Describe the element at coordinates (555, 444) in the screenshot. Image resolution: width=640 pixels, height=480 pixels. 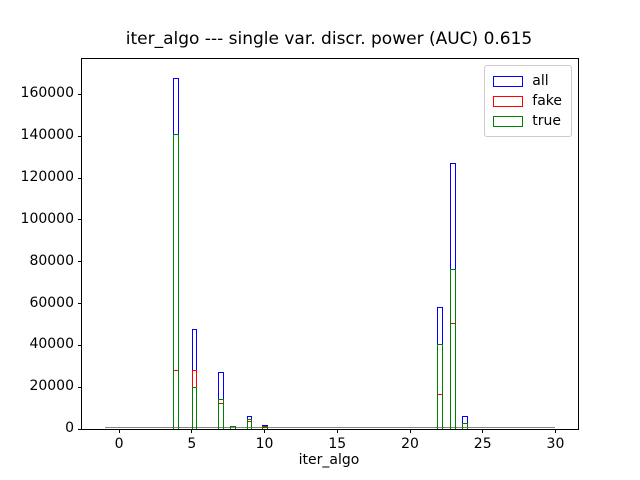
I see `x-tick-label: 30` at that location.